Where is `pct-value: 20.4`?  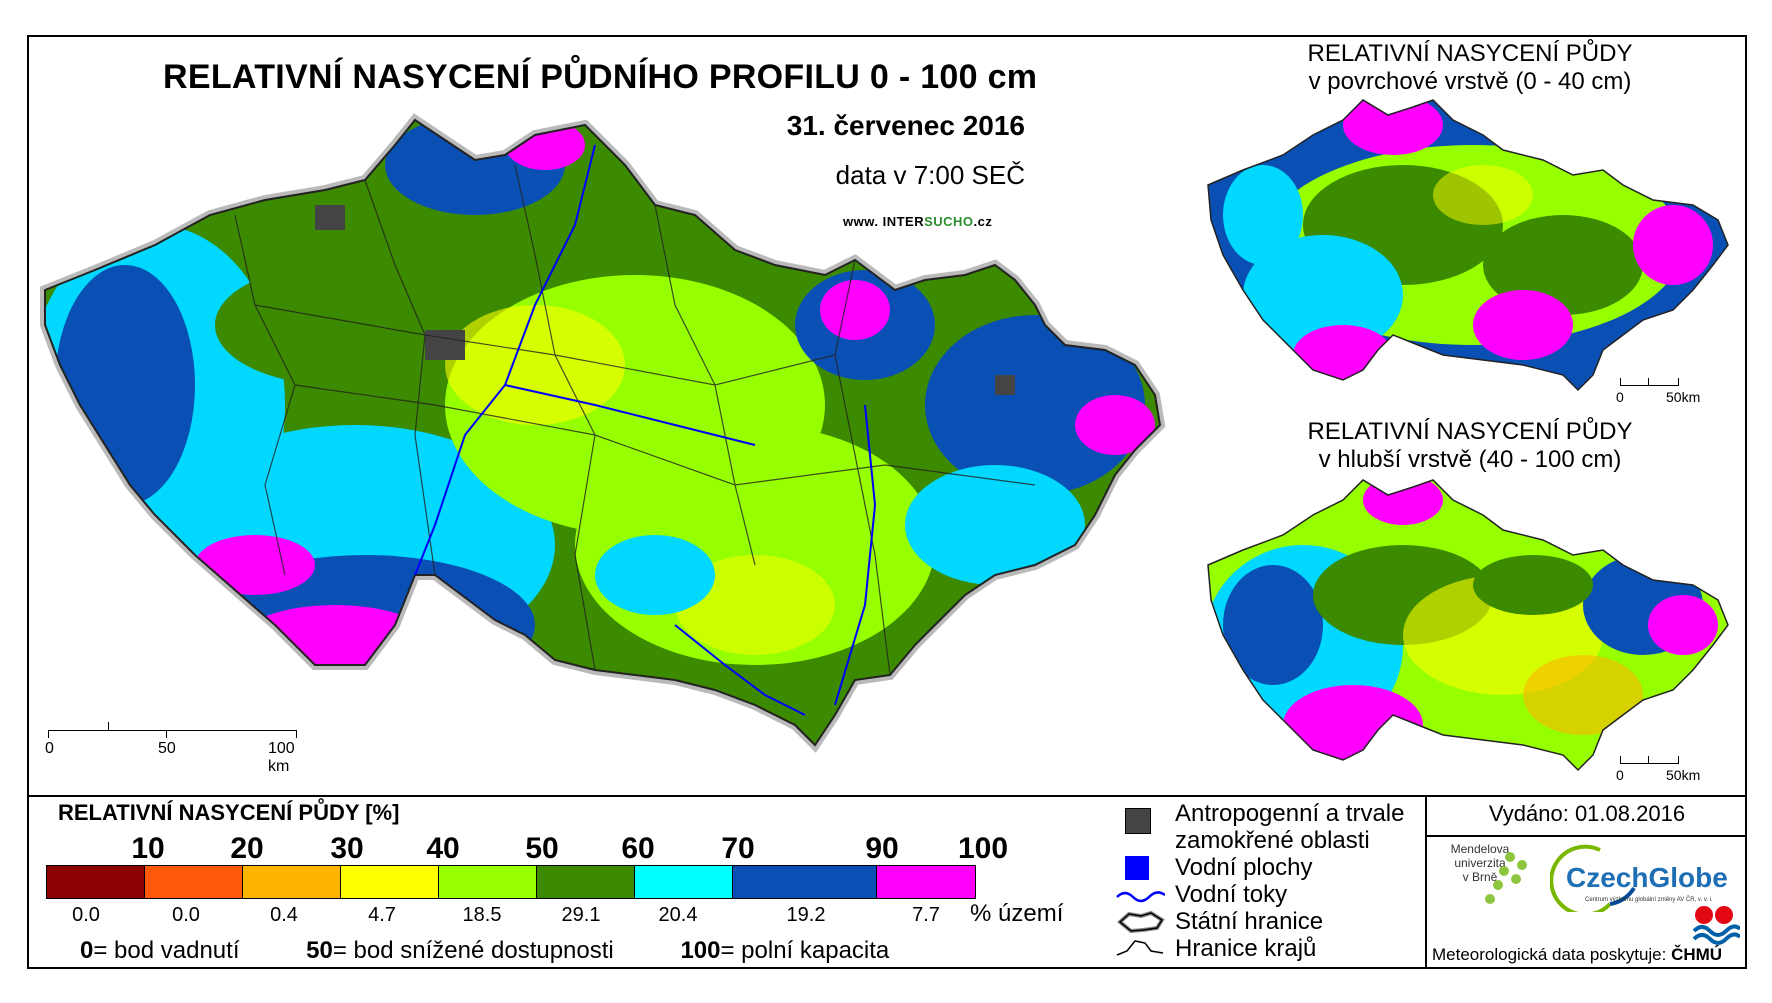 pct-value: 20.4 is located at coordinates (678, 915).